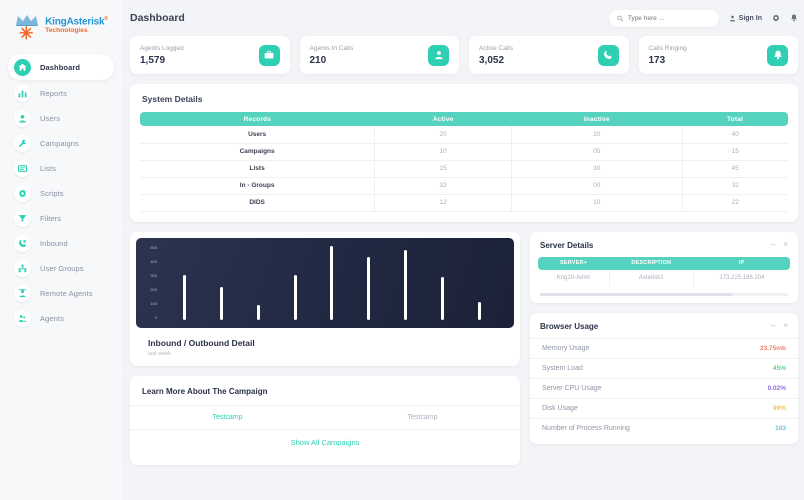 Image resolution: width=804 pixels, height=500 pixels. What do you see at coordinates (66, 293) in the screenshot?
I see `sidebar-label-remote-agents: Remote Agents` at bounding box center [66, 293].